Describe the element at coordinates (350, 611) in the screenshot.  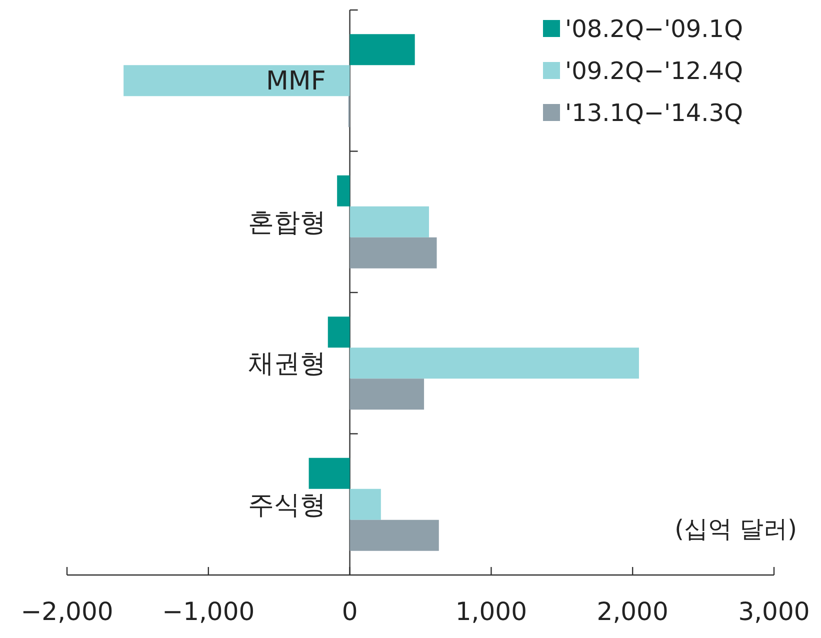
I see `x-tick-label: 0` at that location.